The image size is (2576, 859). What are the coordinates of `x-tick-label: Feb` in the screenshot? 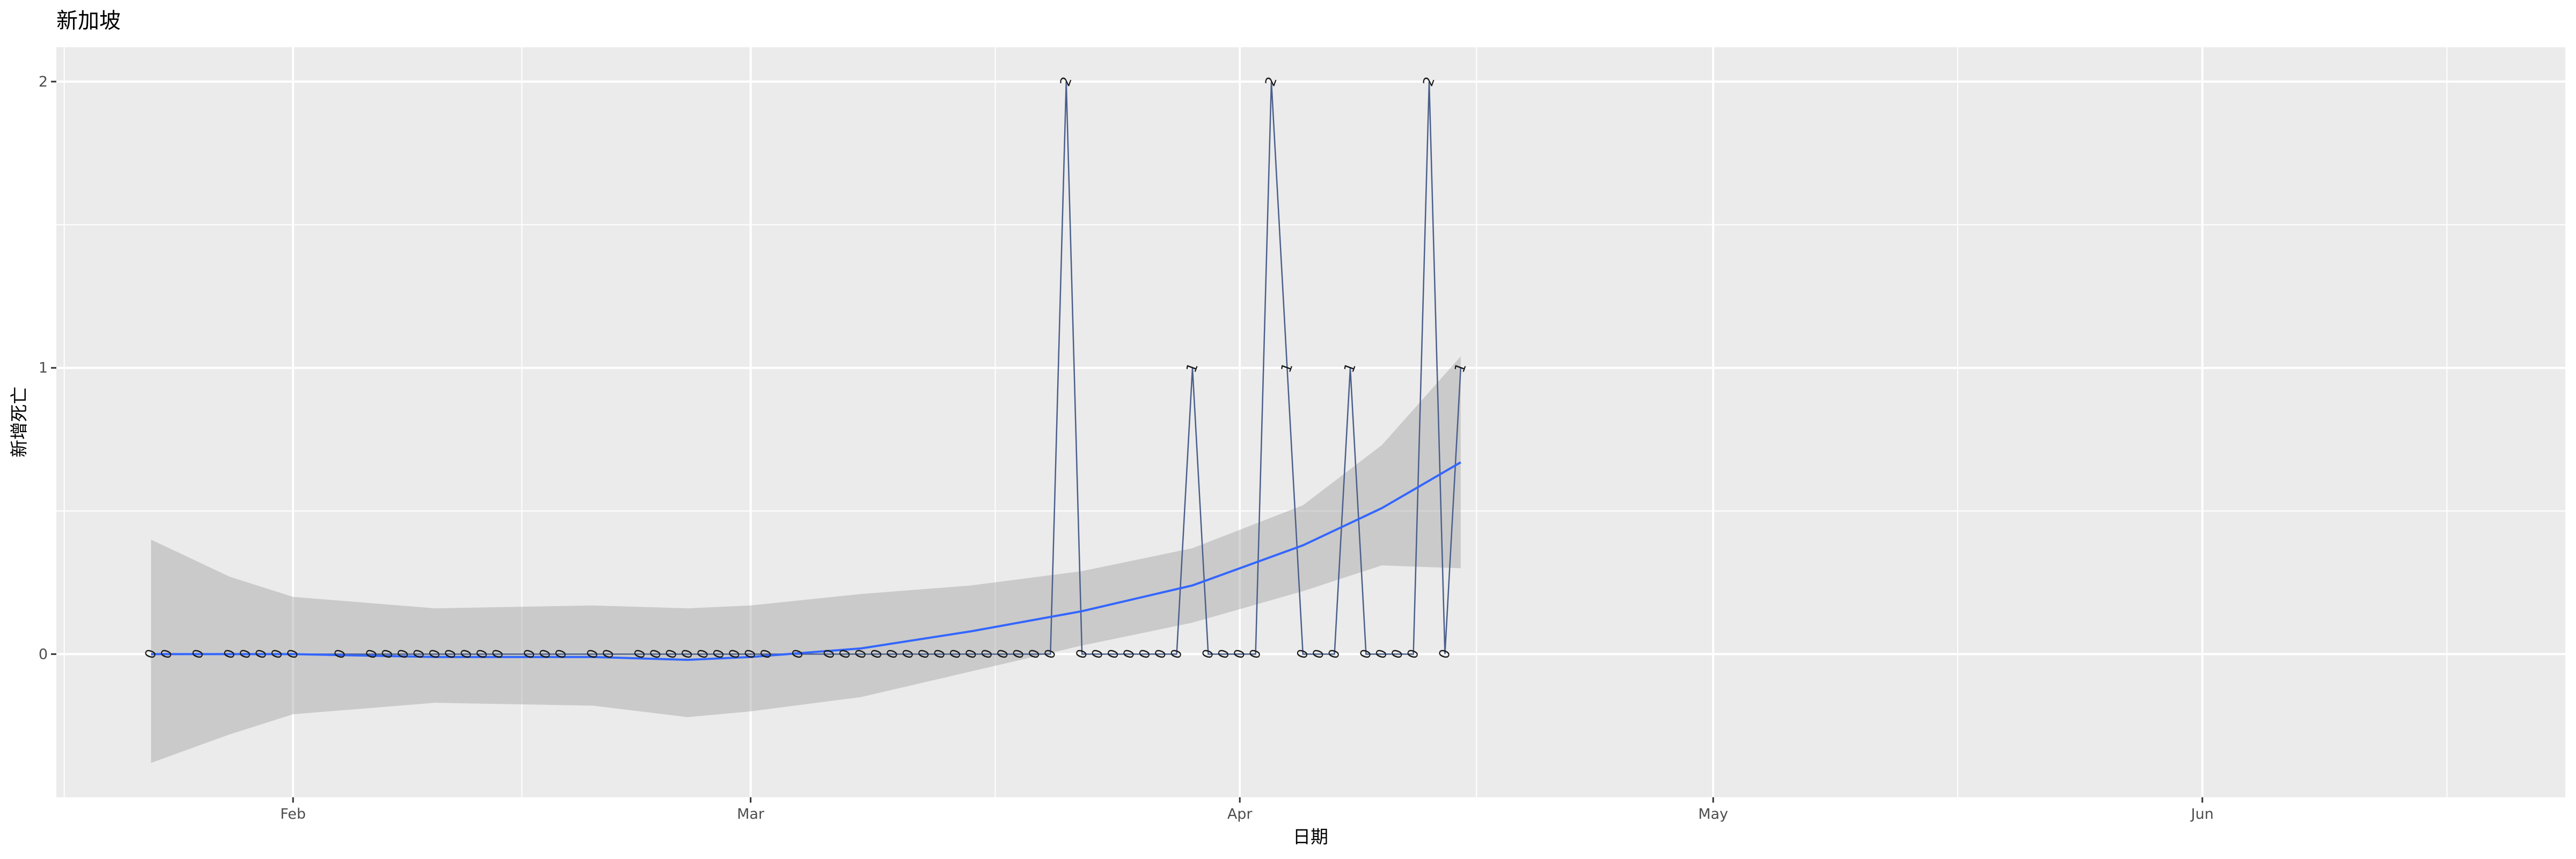 It's located at (293, 814).